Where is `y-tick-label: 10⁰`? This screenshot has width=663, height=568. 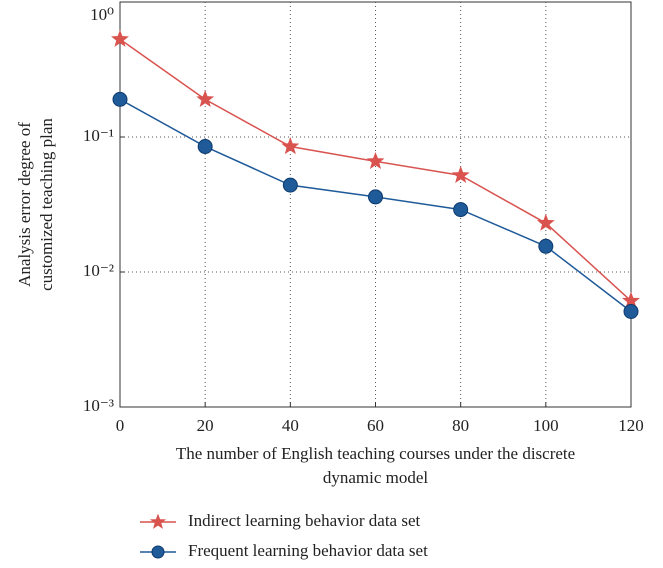
y-tick-label: 10⁰ is located at coordinates (102, 14).